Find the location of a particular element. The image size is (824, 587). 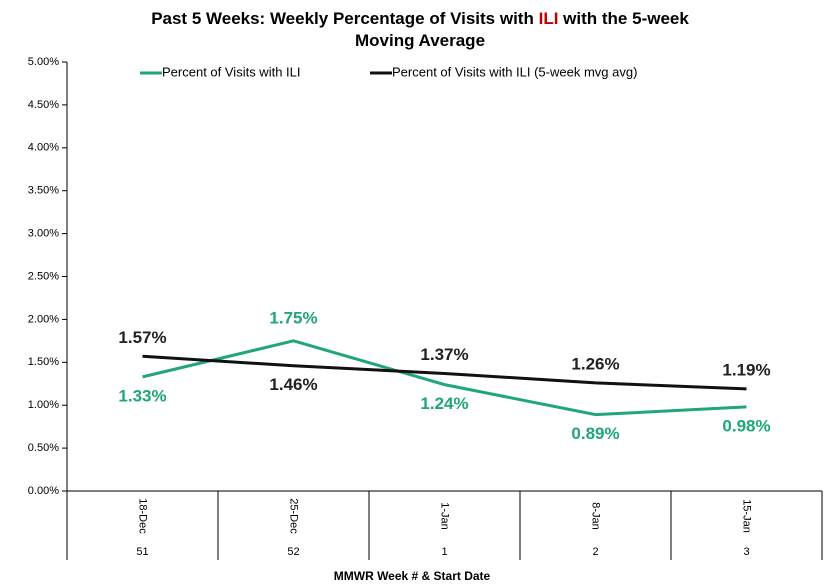

x-tick-label: 8-Jan is located at coordinates (596, 516).